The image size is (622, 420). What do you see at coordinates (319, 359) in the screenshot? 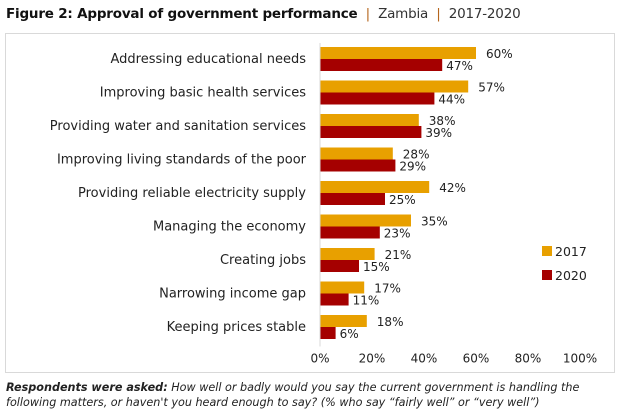
I see `x-tick-label: 0%` at bounding box center [319, 359].